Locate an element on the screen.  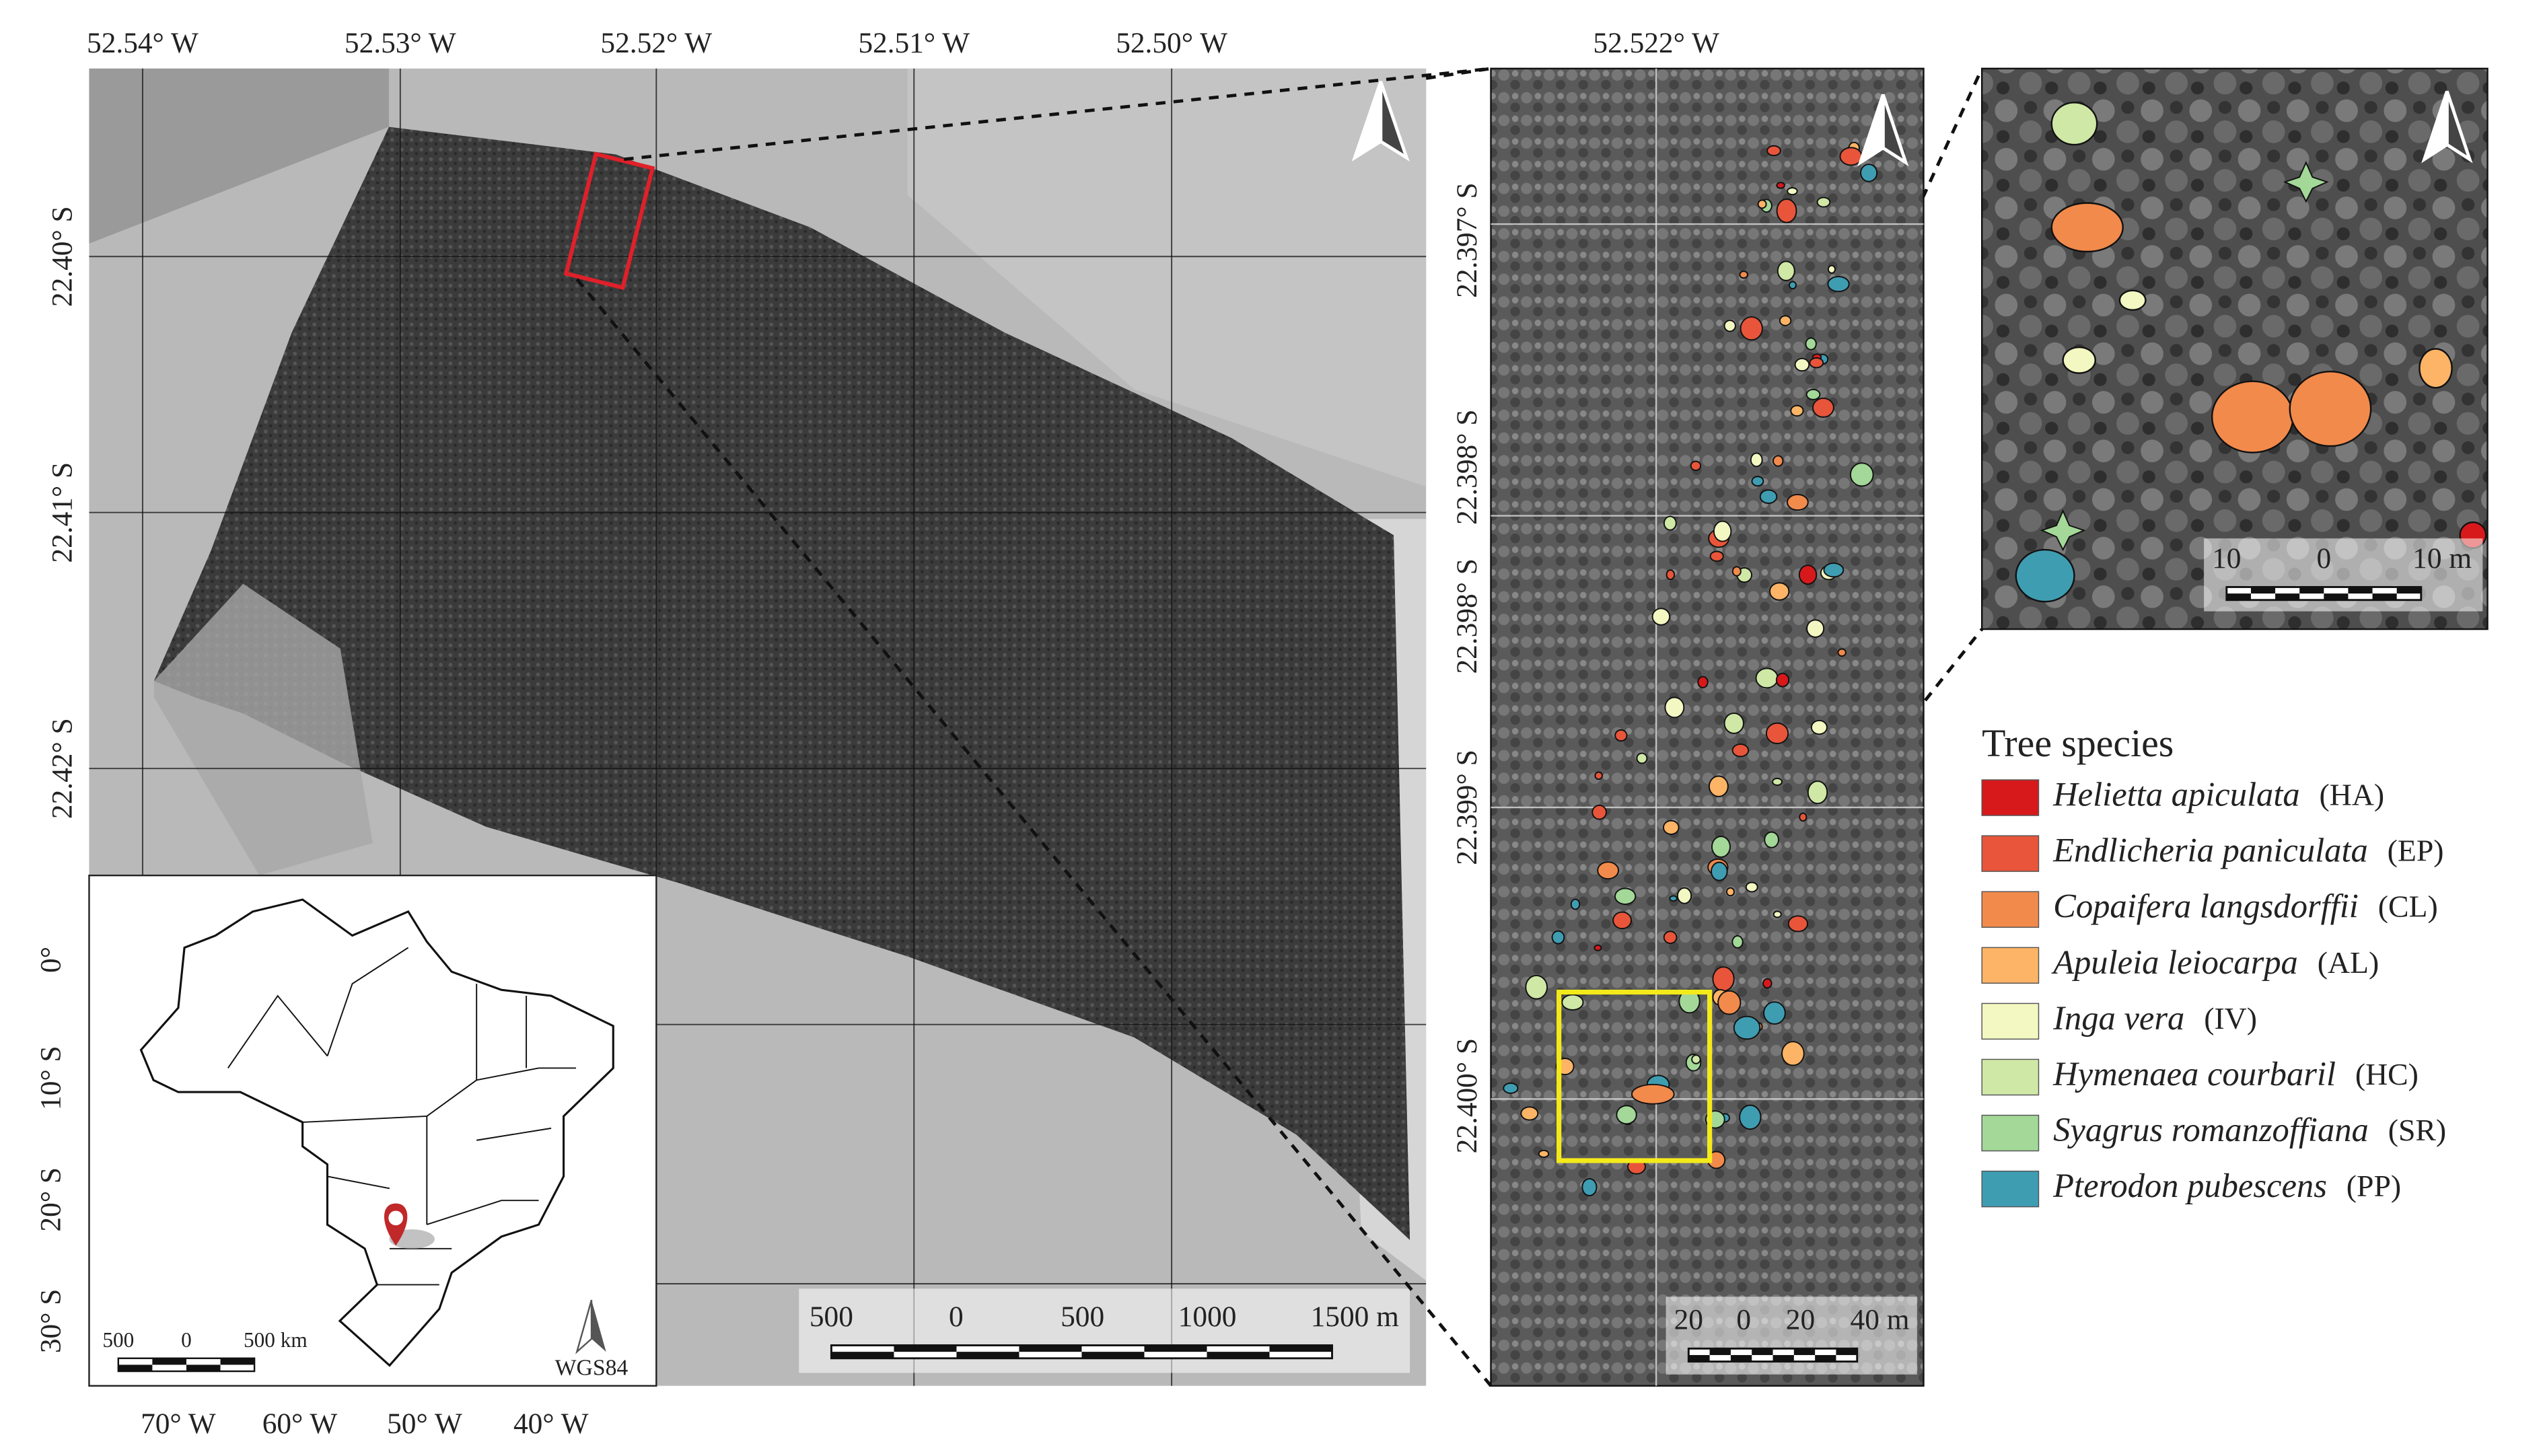
longitude-label: 52.52° W is located at coordinates (656, 43).